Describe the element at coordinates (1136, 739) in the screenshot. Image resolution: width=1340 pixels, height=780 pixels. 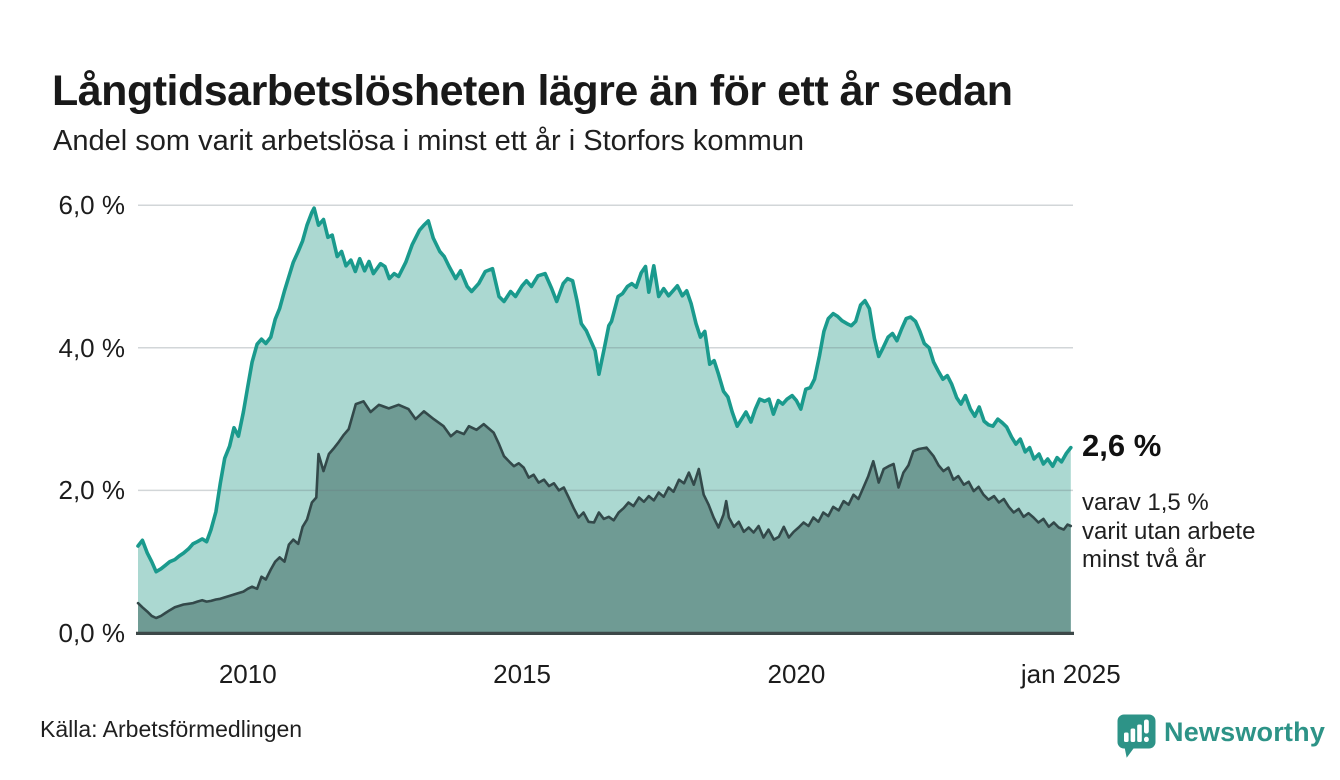
I see `newsworthy-logo-icon` at that location.